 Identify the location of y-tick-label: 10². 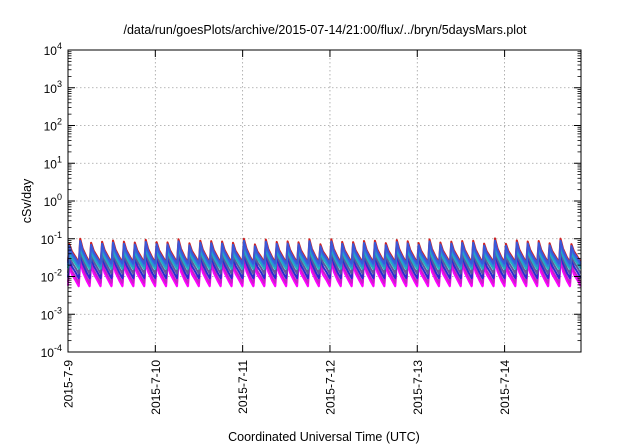
(53, 125).